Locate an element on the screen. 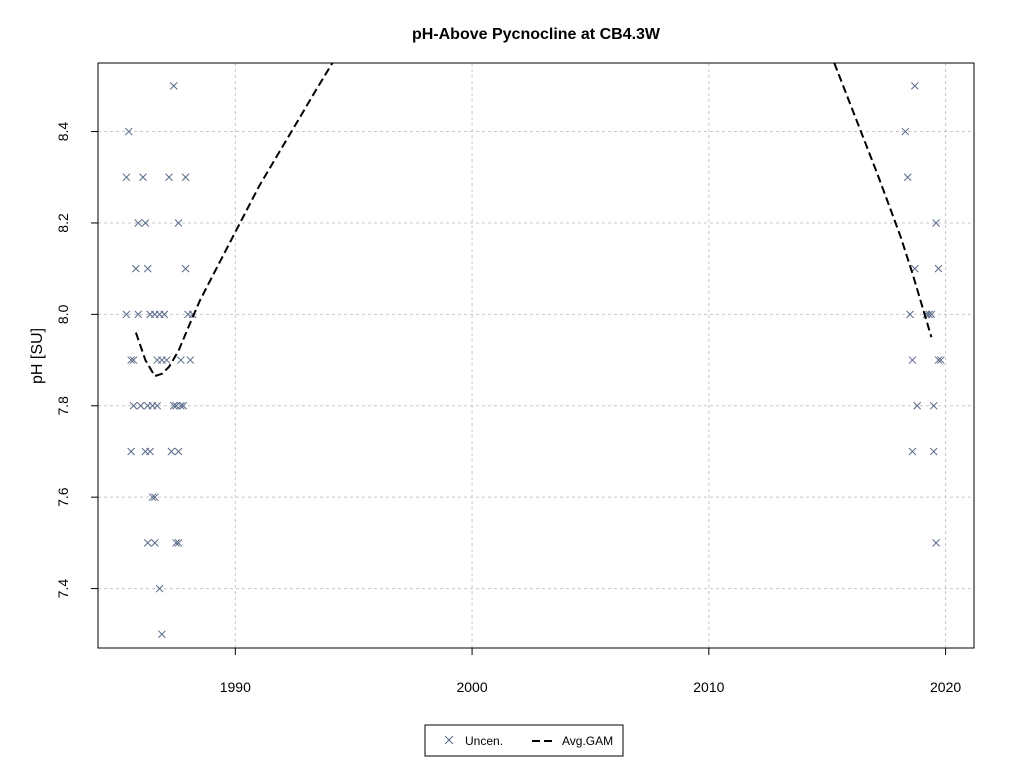  y-tick-label: 7.6 is located at coordinates (63, 497).